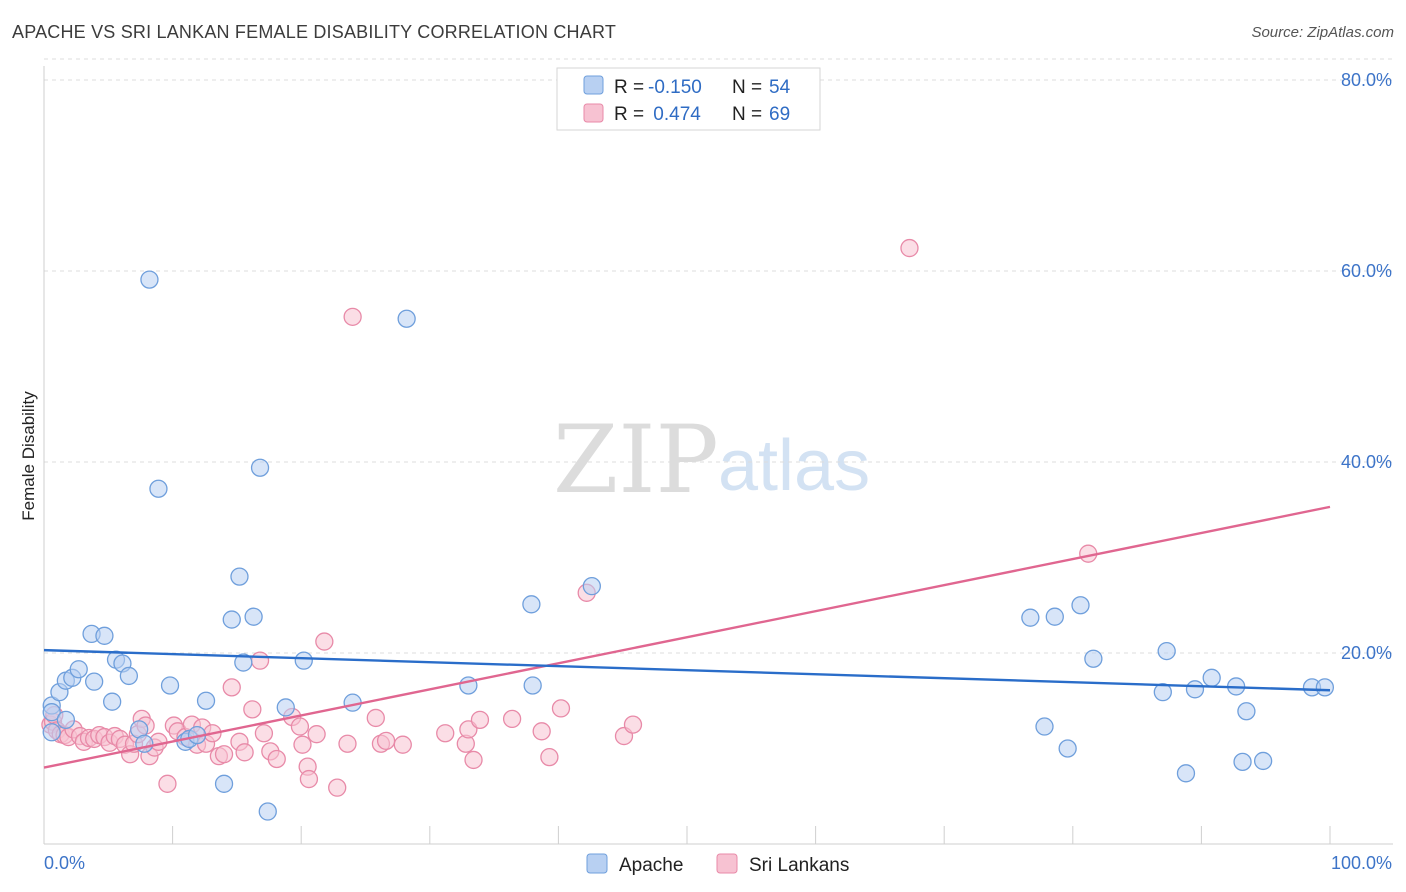  I want to click on legend-r-label-apache: R =, so click(629, 87).